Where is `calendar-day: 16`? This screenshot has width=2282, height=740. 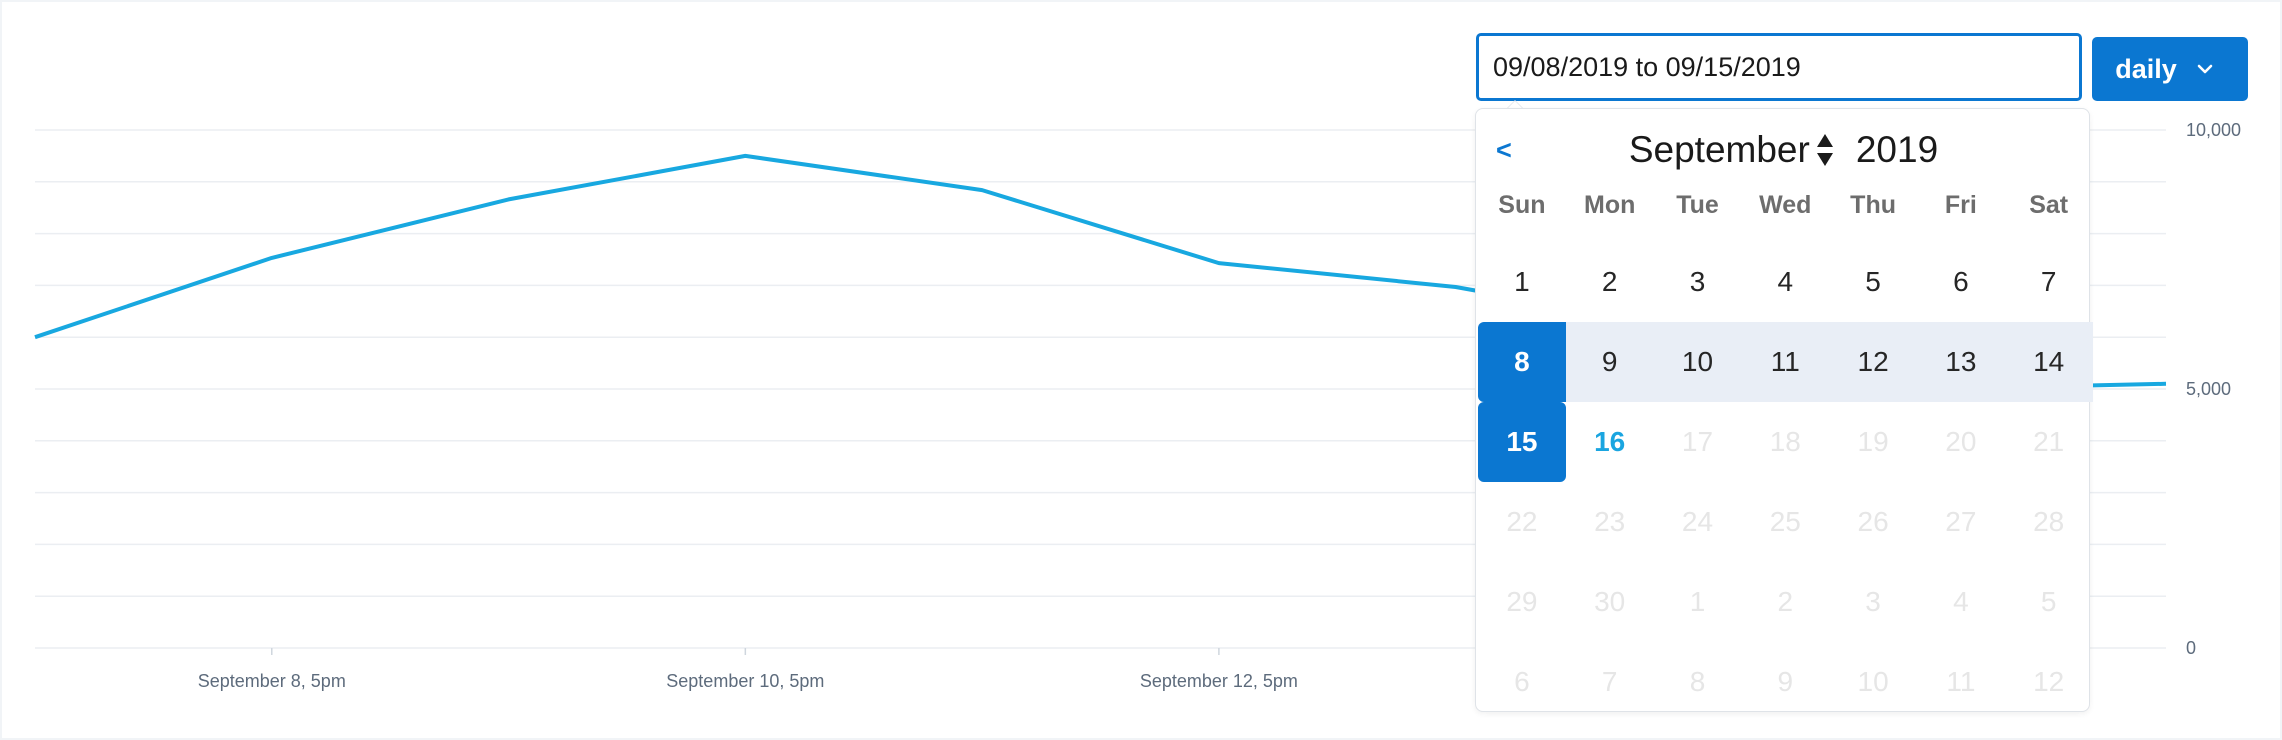 calendar-day: 16 is located at coordinates (1610, 441).